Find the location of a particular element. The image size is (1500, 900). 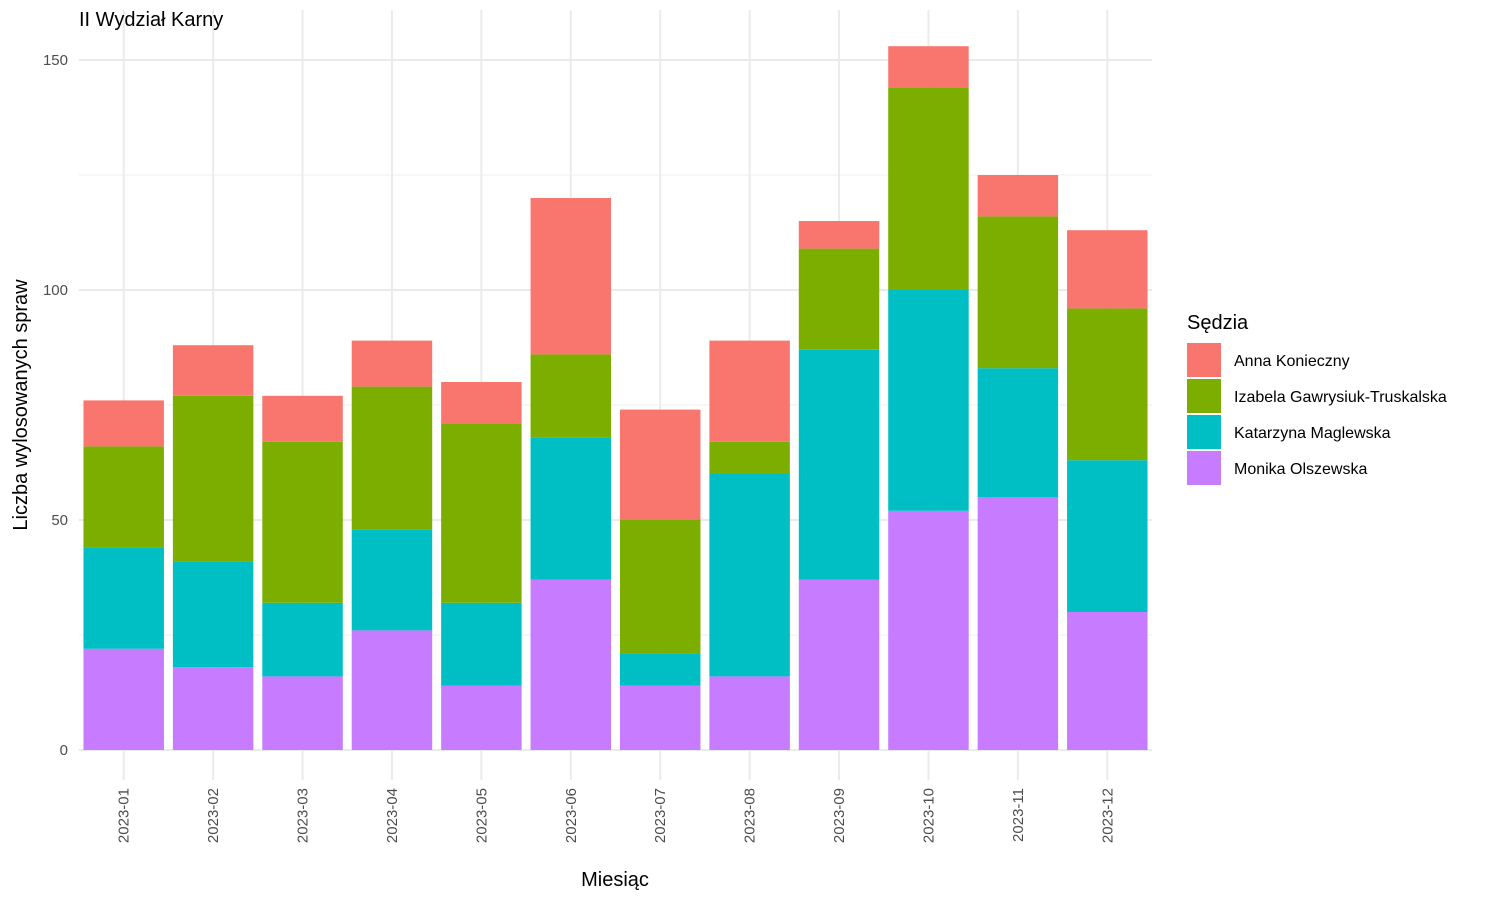

x-tick-label: 2023-10 is located at coordinates (928, 815).